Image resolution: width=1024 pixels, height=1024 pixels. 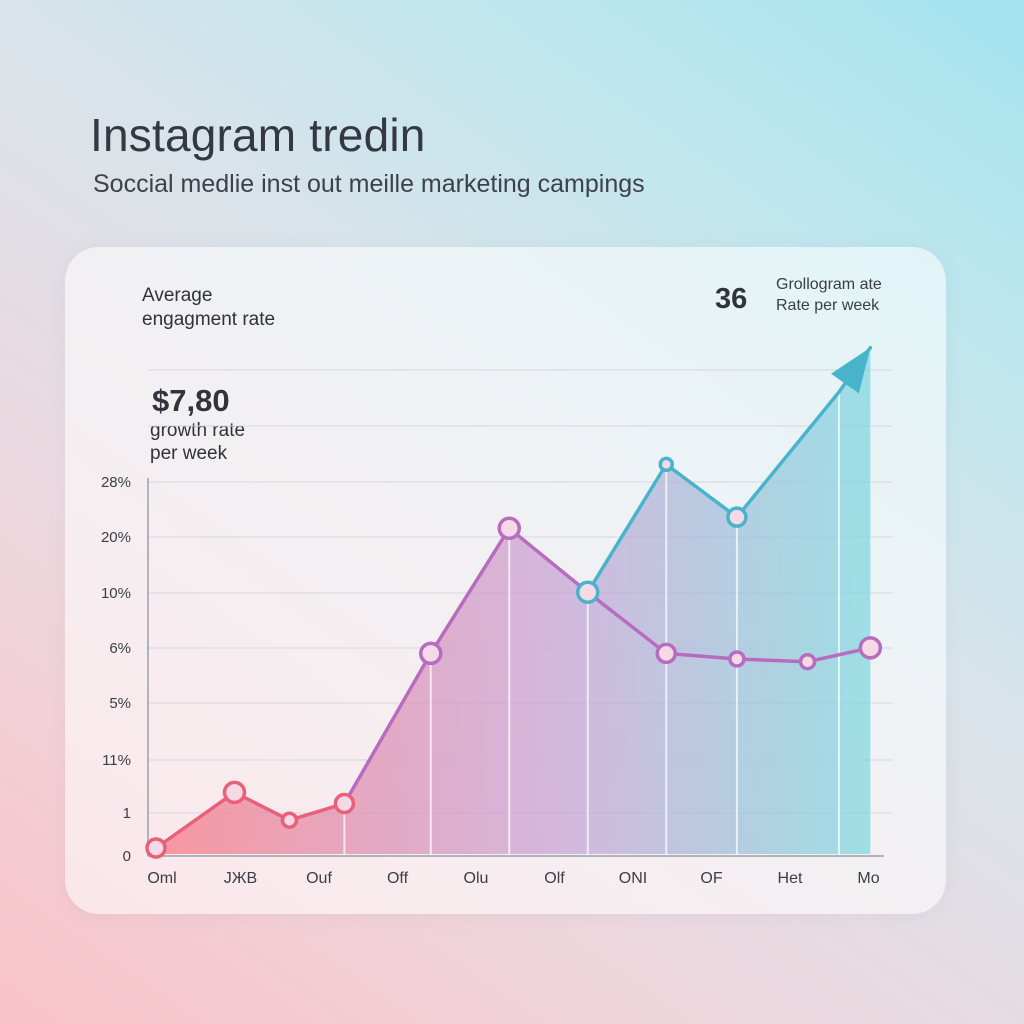 I want to click on y-tick-label: 0, so click(x=127, y=856).